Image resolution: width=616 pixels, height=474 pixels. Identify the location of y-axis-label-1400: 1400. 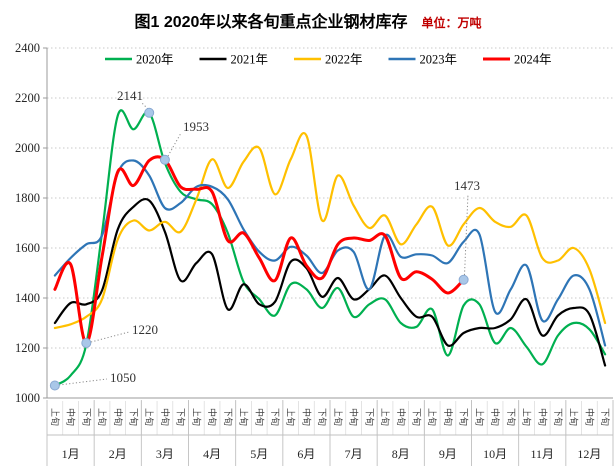
(27, 298).